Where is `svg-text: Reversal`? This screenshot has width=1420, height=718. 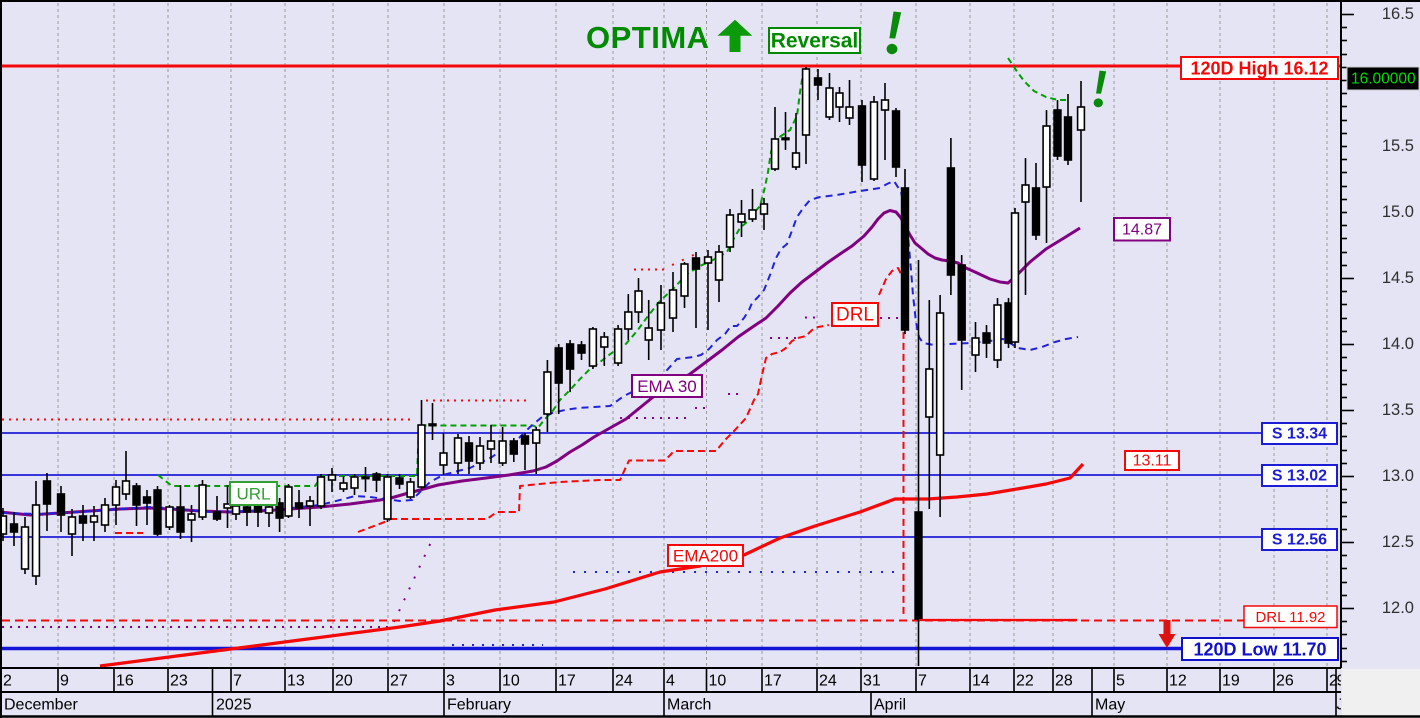 svg-text: Reversal is located at coordinates (815, 41).